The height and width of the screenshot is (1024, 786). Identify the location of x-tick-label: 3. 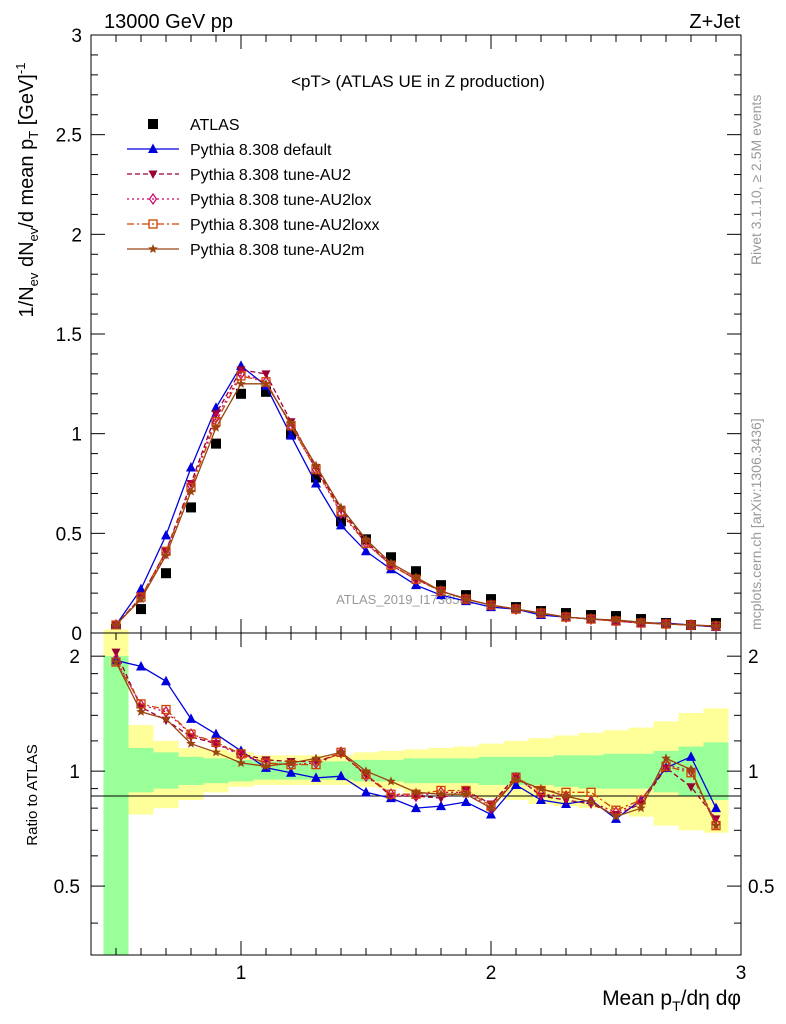
(741, 973).